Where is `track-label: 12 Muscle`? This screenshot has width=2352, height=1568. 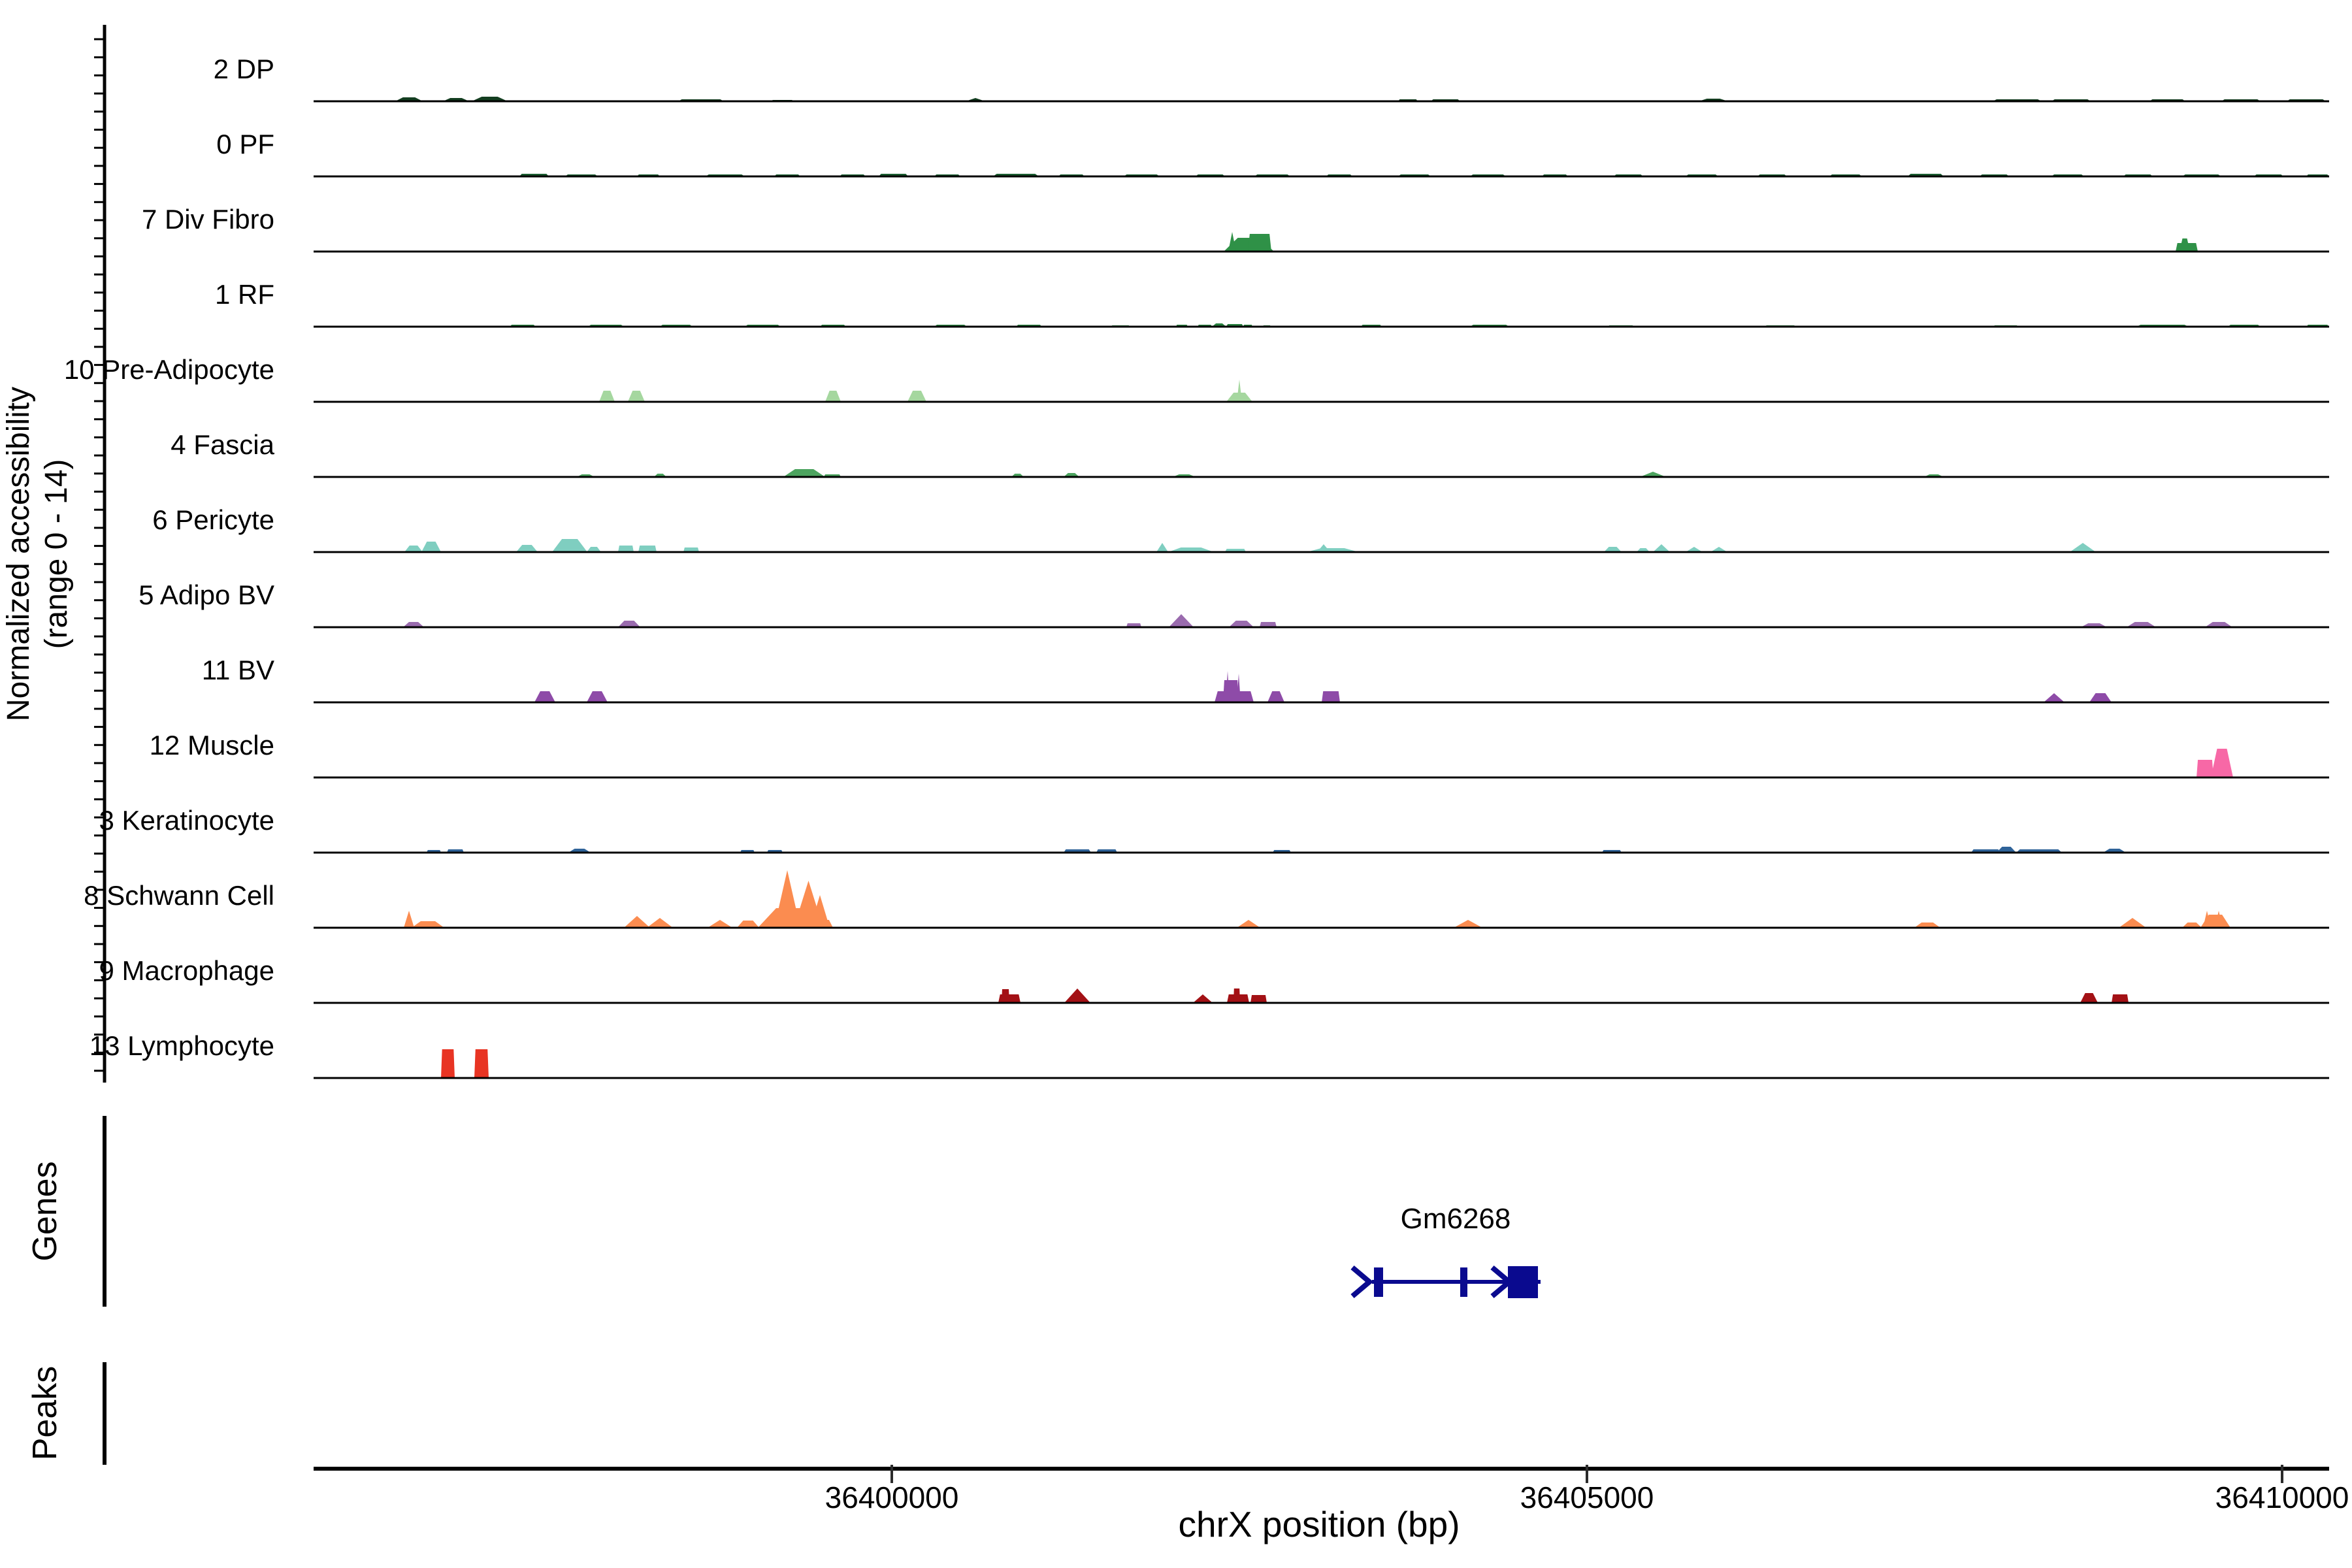 track-label: 12 Muscle is located at coordinates (212, 745).